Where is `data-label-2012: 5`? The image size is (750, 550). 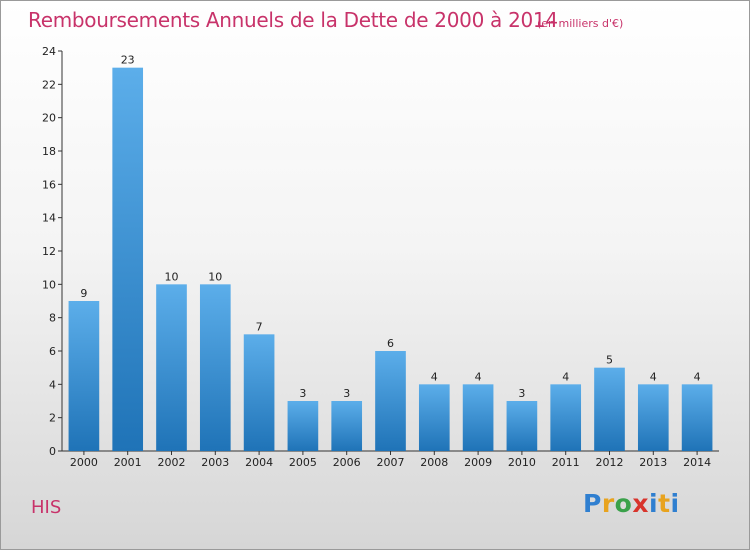 data-label-2012: 5 is located at coordinates (609, 360).